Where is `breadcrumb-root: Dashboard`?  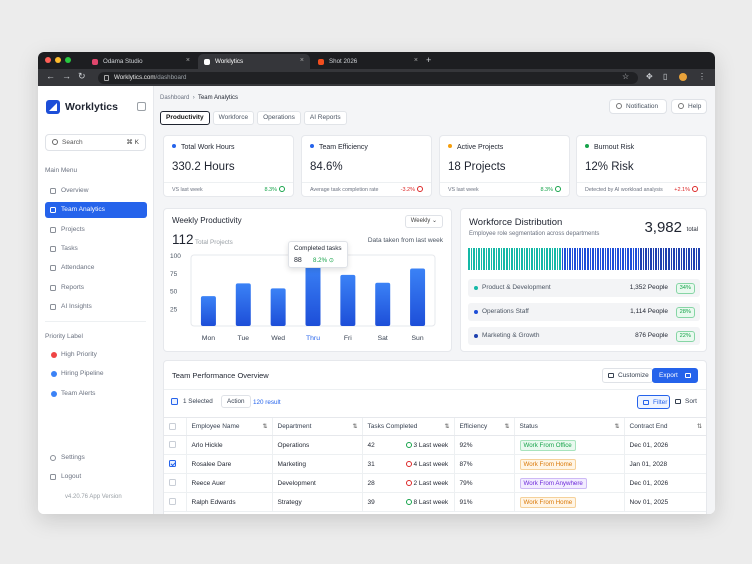 breadcrumb-root: Dashboard is located at coordinates (175, 98).